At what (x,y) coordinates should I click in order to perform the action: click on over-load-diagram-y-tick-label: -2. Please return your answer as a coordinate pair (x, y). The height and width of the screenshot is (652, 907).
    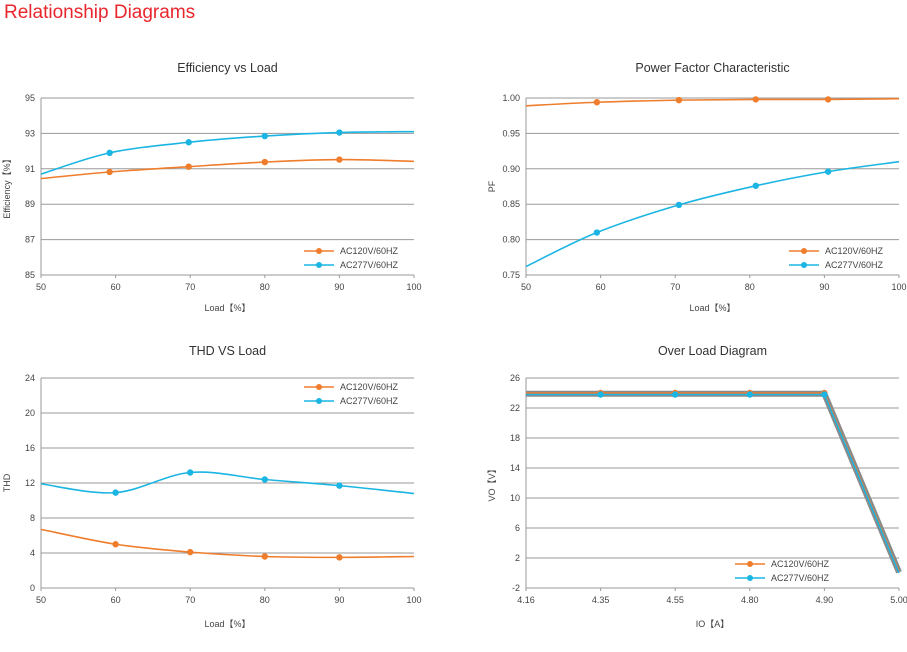
    Looking at the image, I should click on (516, 588).